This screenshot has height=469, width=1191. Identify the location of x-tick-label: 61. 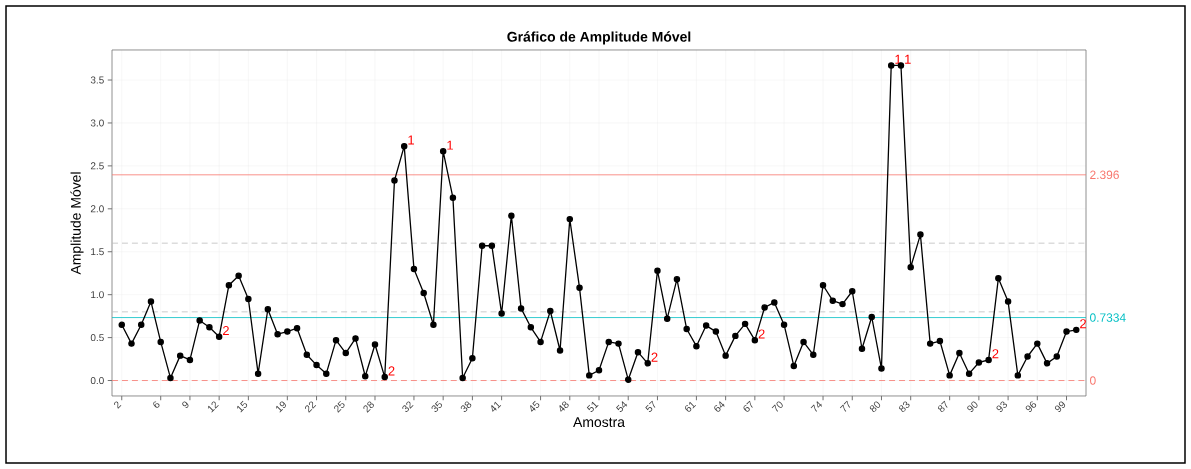
(691, 406).